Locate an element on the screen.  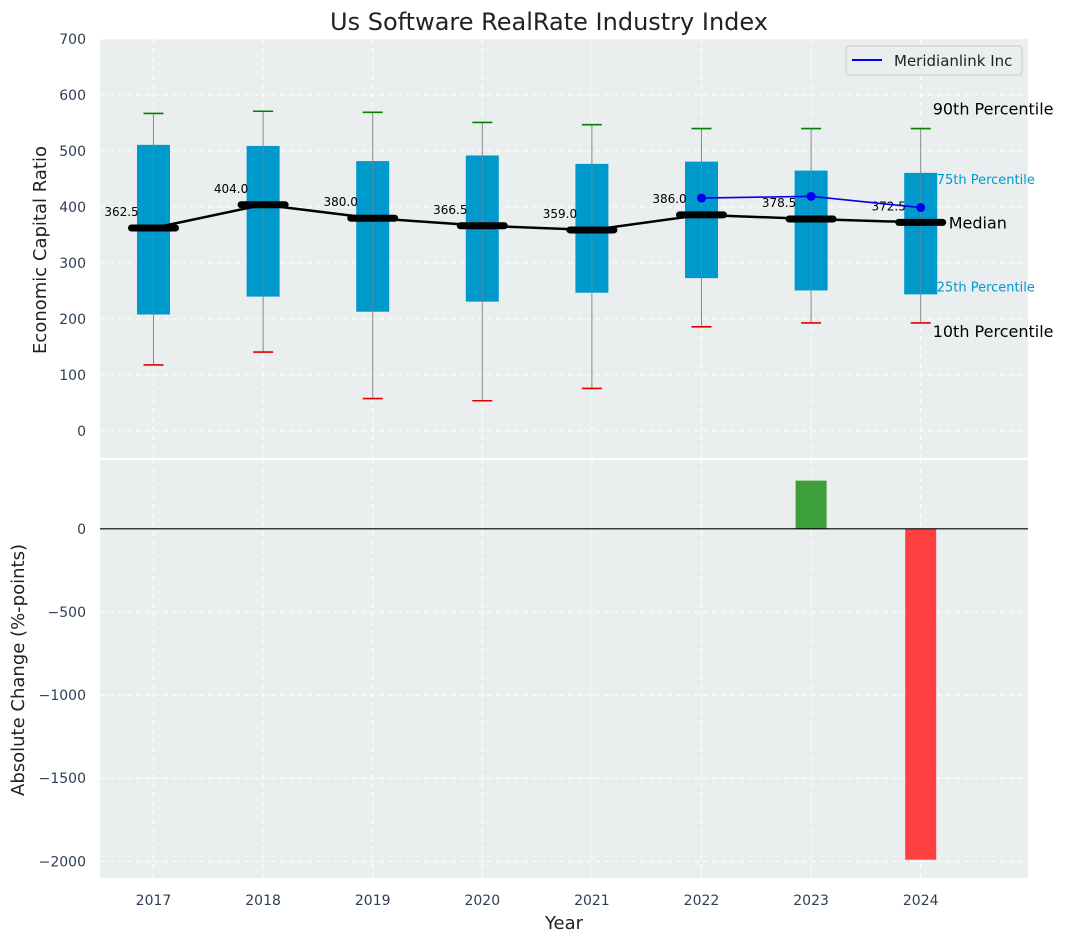
median-value-label-2019: 380.0 is located at coordinates (341, 202).